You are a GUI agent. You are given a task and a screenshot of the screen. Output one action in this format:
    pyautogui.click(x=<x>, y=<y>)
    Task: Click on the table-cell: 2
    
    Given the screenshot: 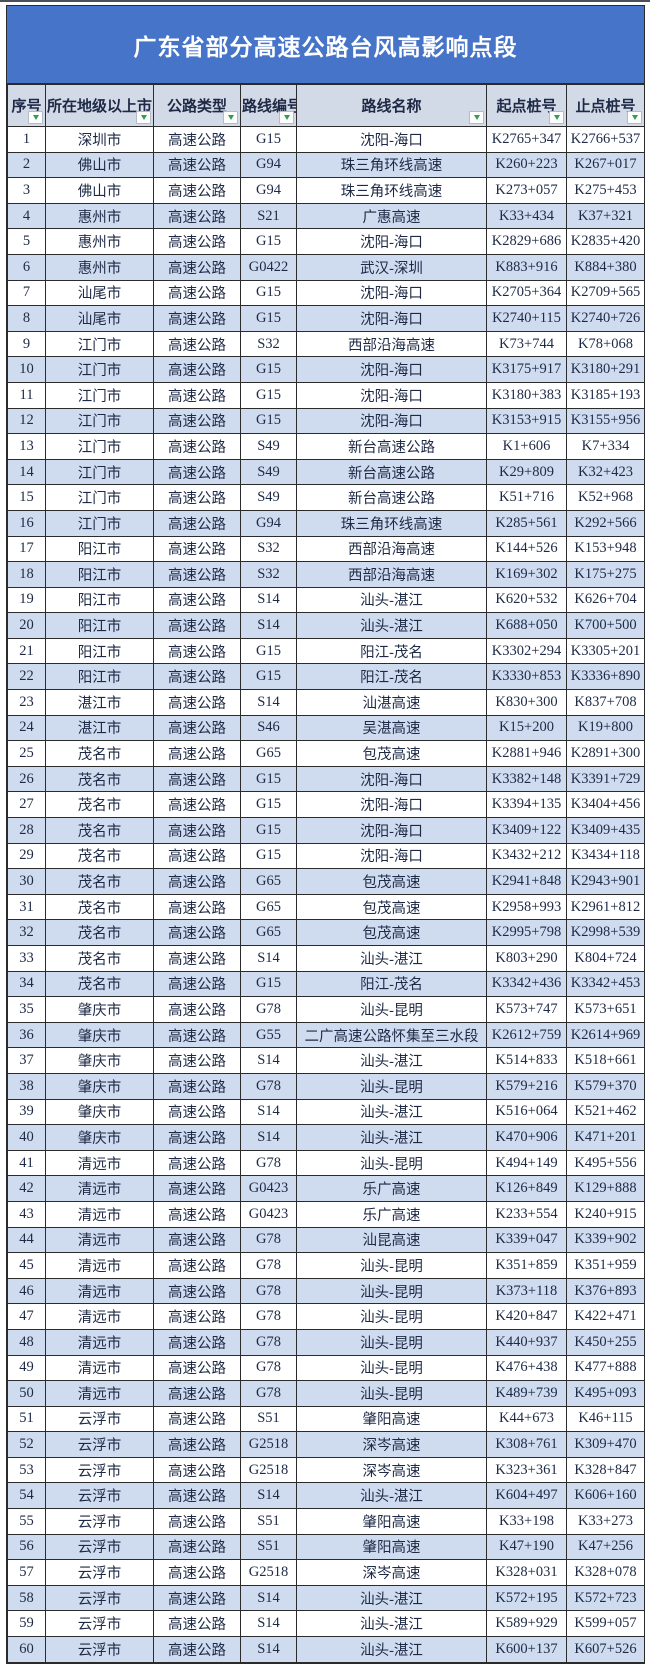 What is the action you would take?
    pyautogui.click(x=26, y=165)
    